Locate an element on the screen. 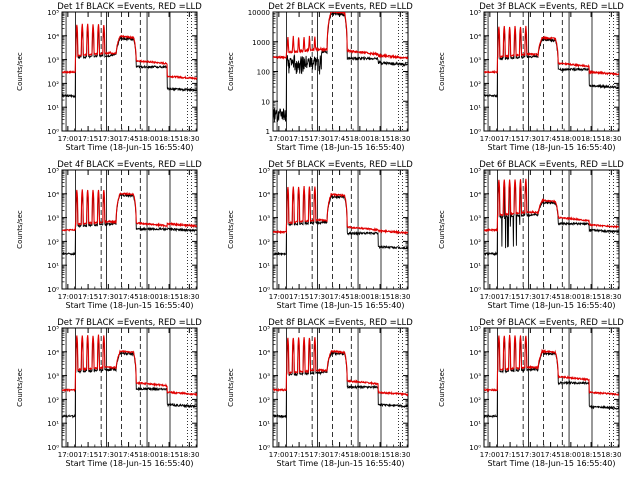 The width and height of the screenshot is (640, 480). panel-title: Det 7f BLACK =Events, RED =LLD is located at coordinates (129, 323).